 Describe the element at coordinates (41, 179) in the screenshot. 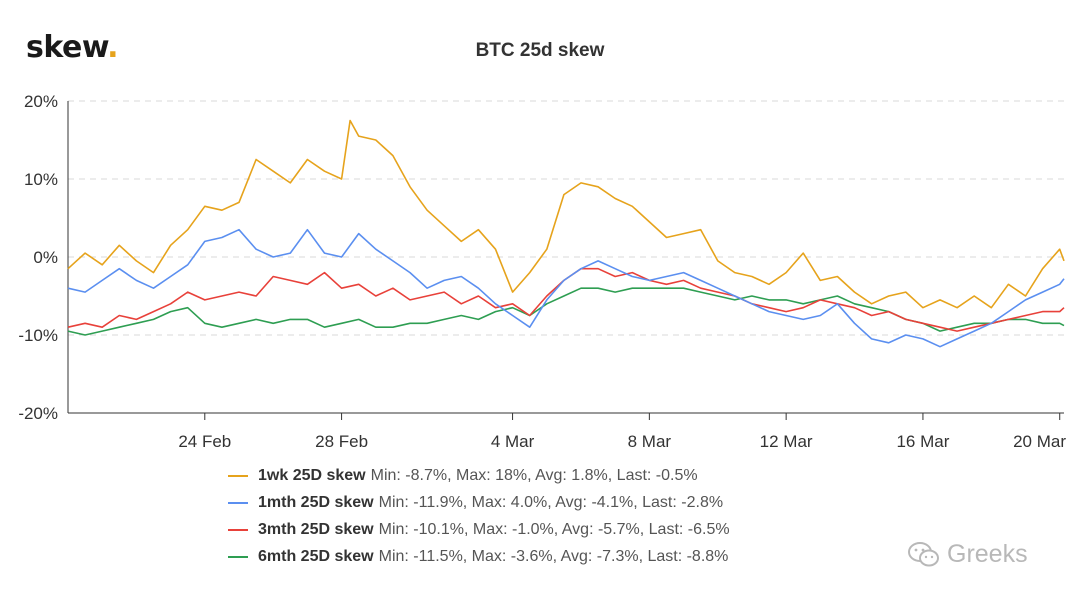

I see `y-tick-label: 10%` at that location.